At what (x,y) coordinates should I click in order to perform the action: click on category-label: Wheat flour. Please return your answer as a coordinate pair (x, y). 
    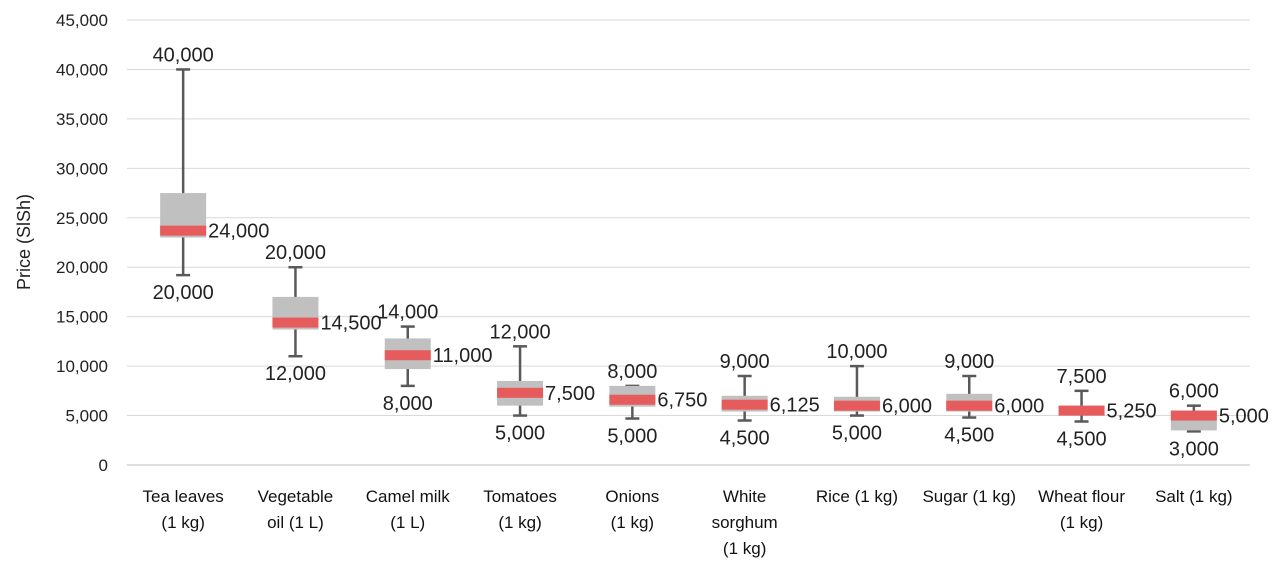
    Looking at the image, I should click on (1081, 496).